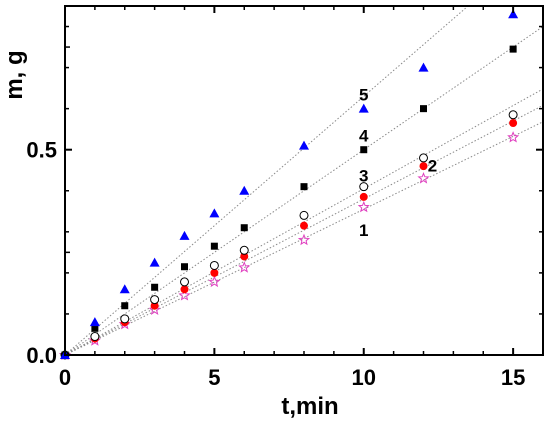  What do you see at coordinates (14, 74) in the screenshot?
I see `y-axis-title: m, g` at bounding box center [14, 74].